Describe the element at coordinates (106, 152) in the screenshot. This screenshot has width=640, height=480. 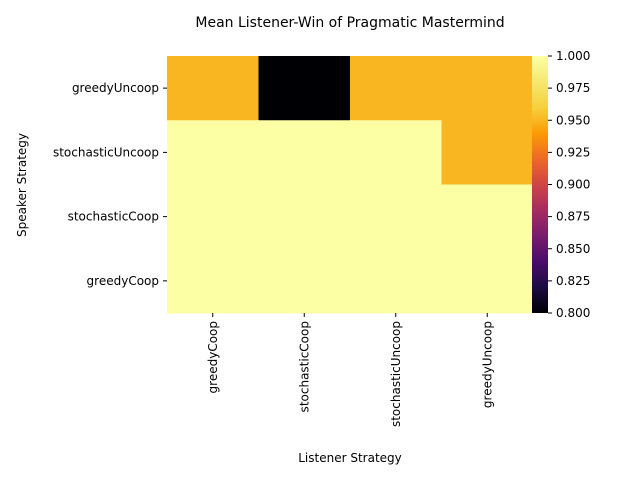
I see `y-tick-label: stochasticUncoop` at that location.